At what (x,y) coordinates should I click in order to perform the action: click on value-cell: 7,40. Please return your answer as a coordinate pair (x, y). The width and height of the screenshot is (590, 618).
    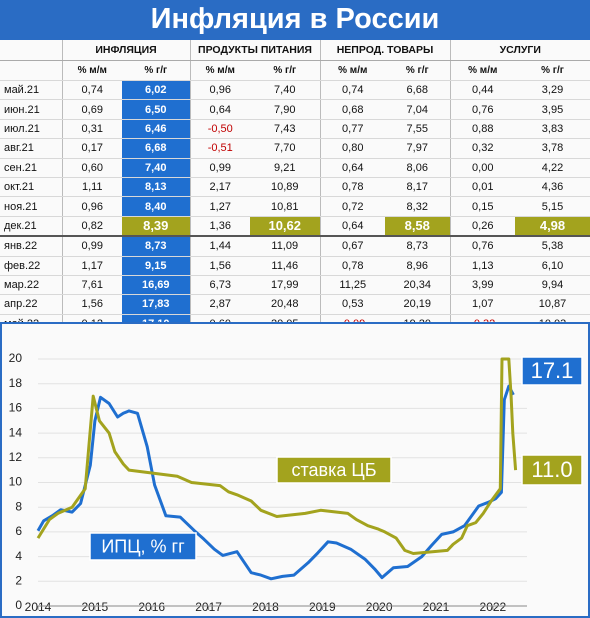
    Looking at the image, I should click on (285, 90).